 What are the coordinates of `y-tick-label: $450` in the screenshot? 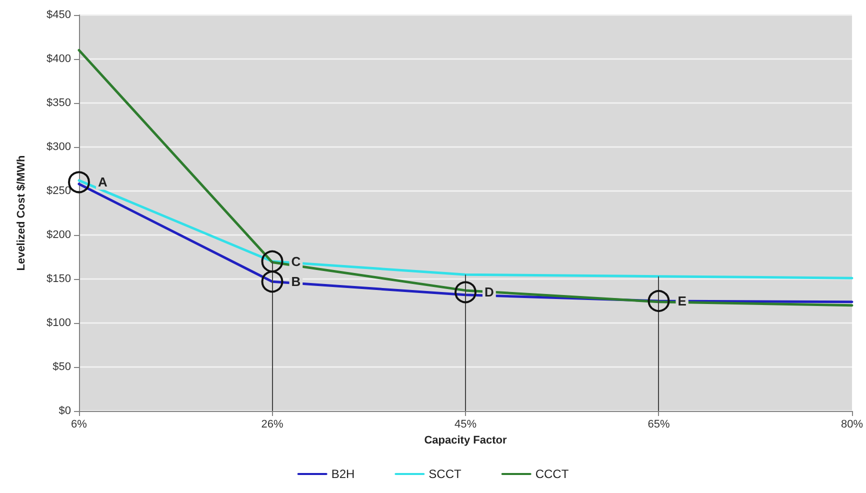 It's located at (58, 15).